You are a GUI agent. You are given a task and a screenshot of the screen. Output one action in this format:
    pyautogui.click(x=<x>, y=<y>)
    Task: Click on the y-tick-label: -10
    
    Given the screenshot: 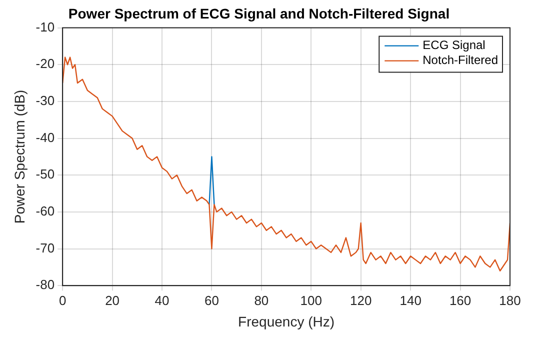 What is the action you would take?
    pyautogui.click(x=45, y=26)
    